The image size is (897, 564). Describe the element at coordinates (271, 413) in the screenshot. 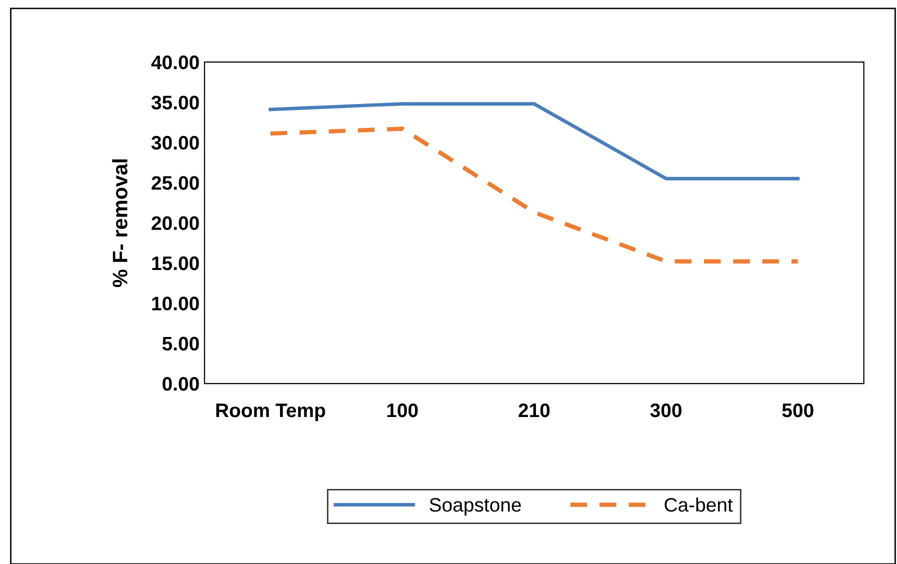

I see `x-tick-label: Room Temp` at that location.